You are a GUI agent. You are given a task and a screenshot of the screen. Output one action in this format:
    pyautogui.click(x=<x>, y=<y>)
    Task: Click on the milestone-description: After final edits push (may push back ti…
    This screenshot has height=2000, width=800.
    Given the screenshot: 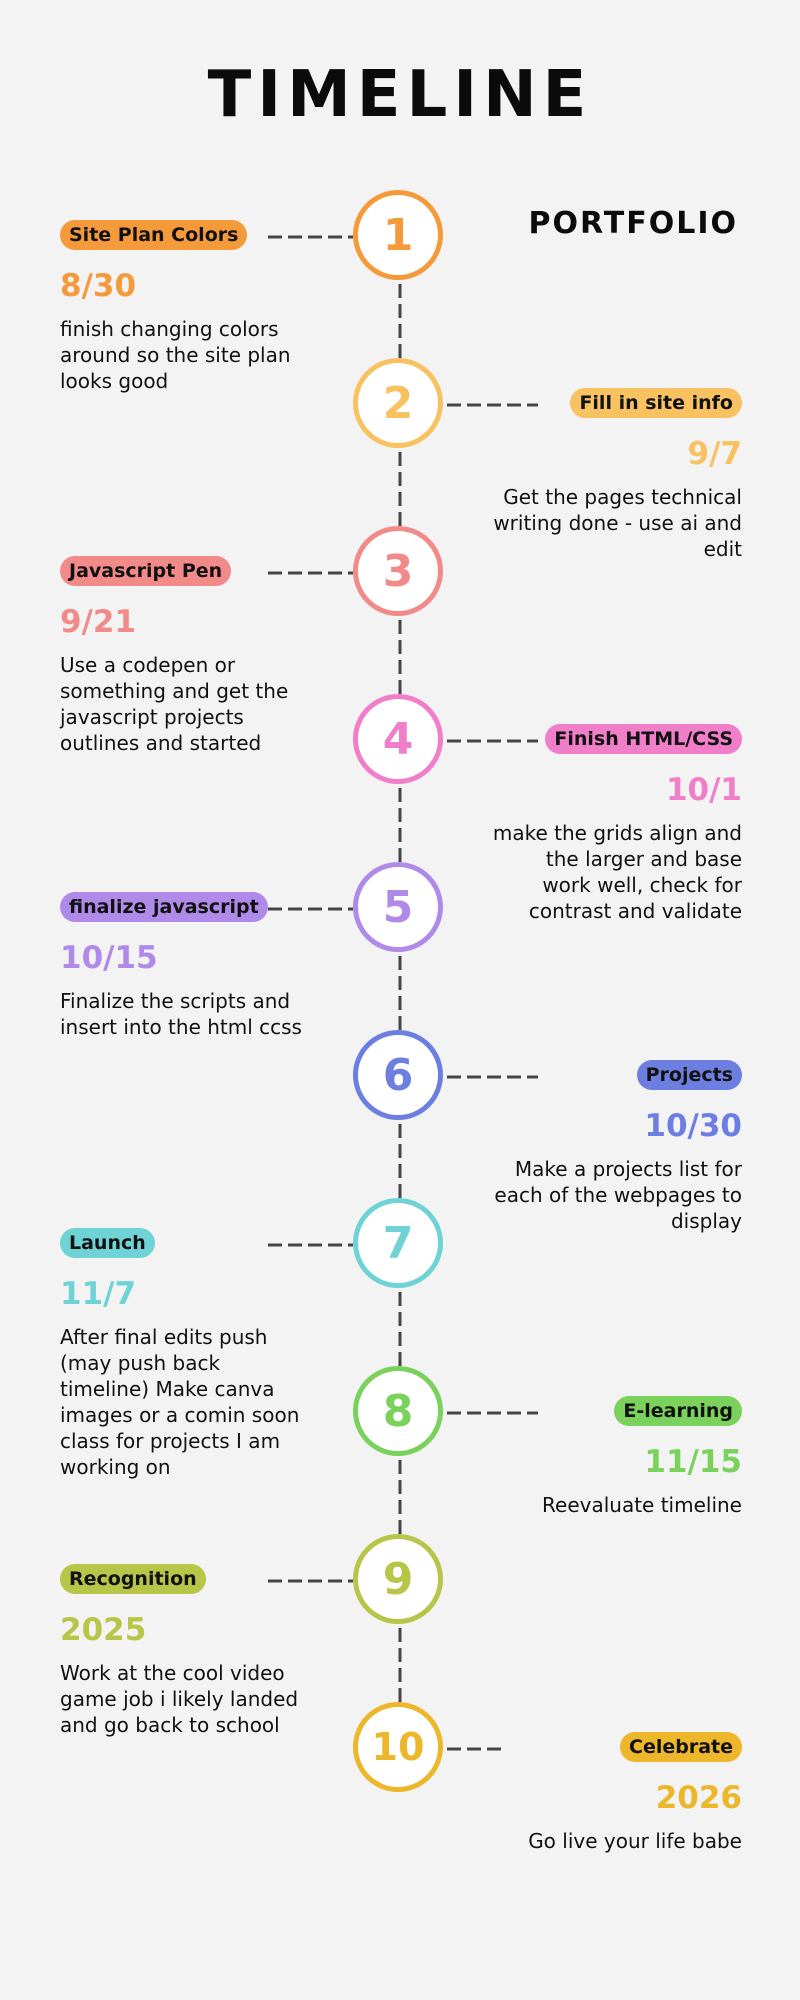 What is the action you would take?
    pyautogui.click(x=180, y=1402)
    